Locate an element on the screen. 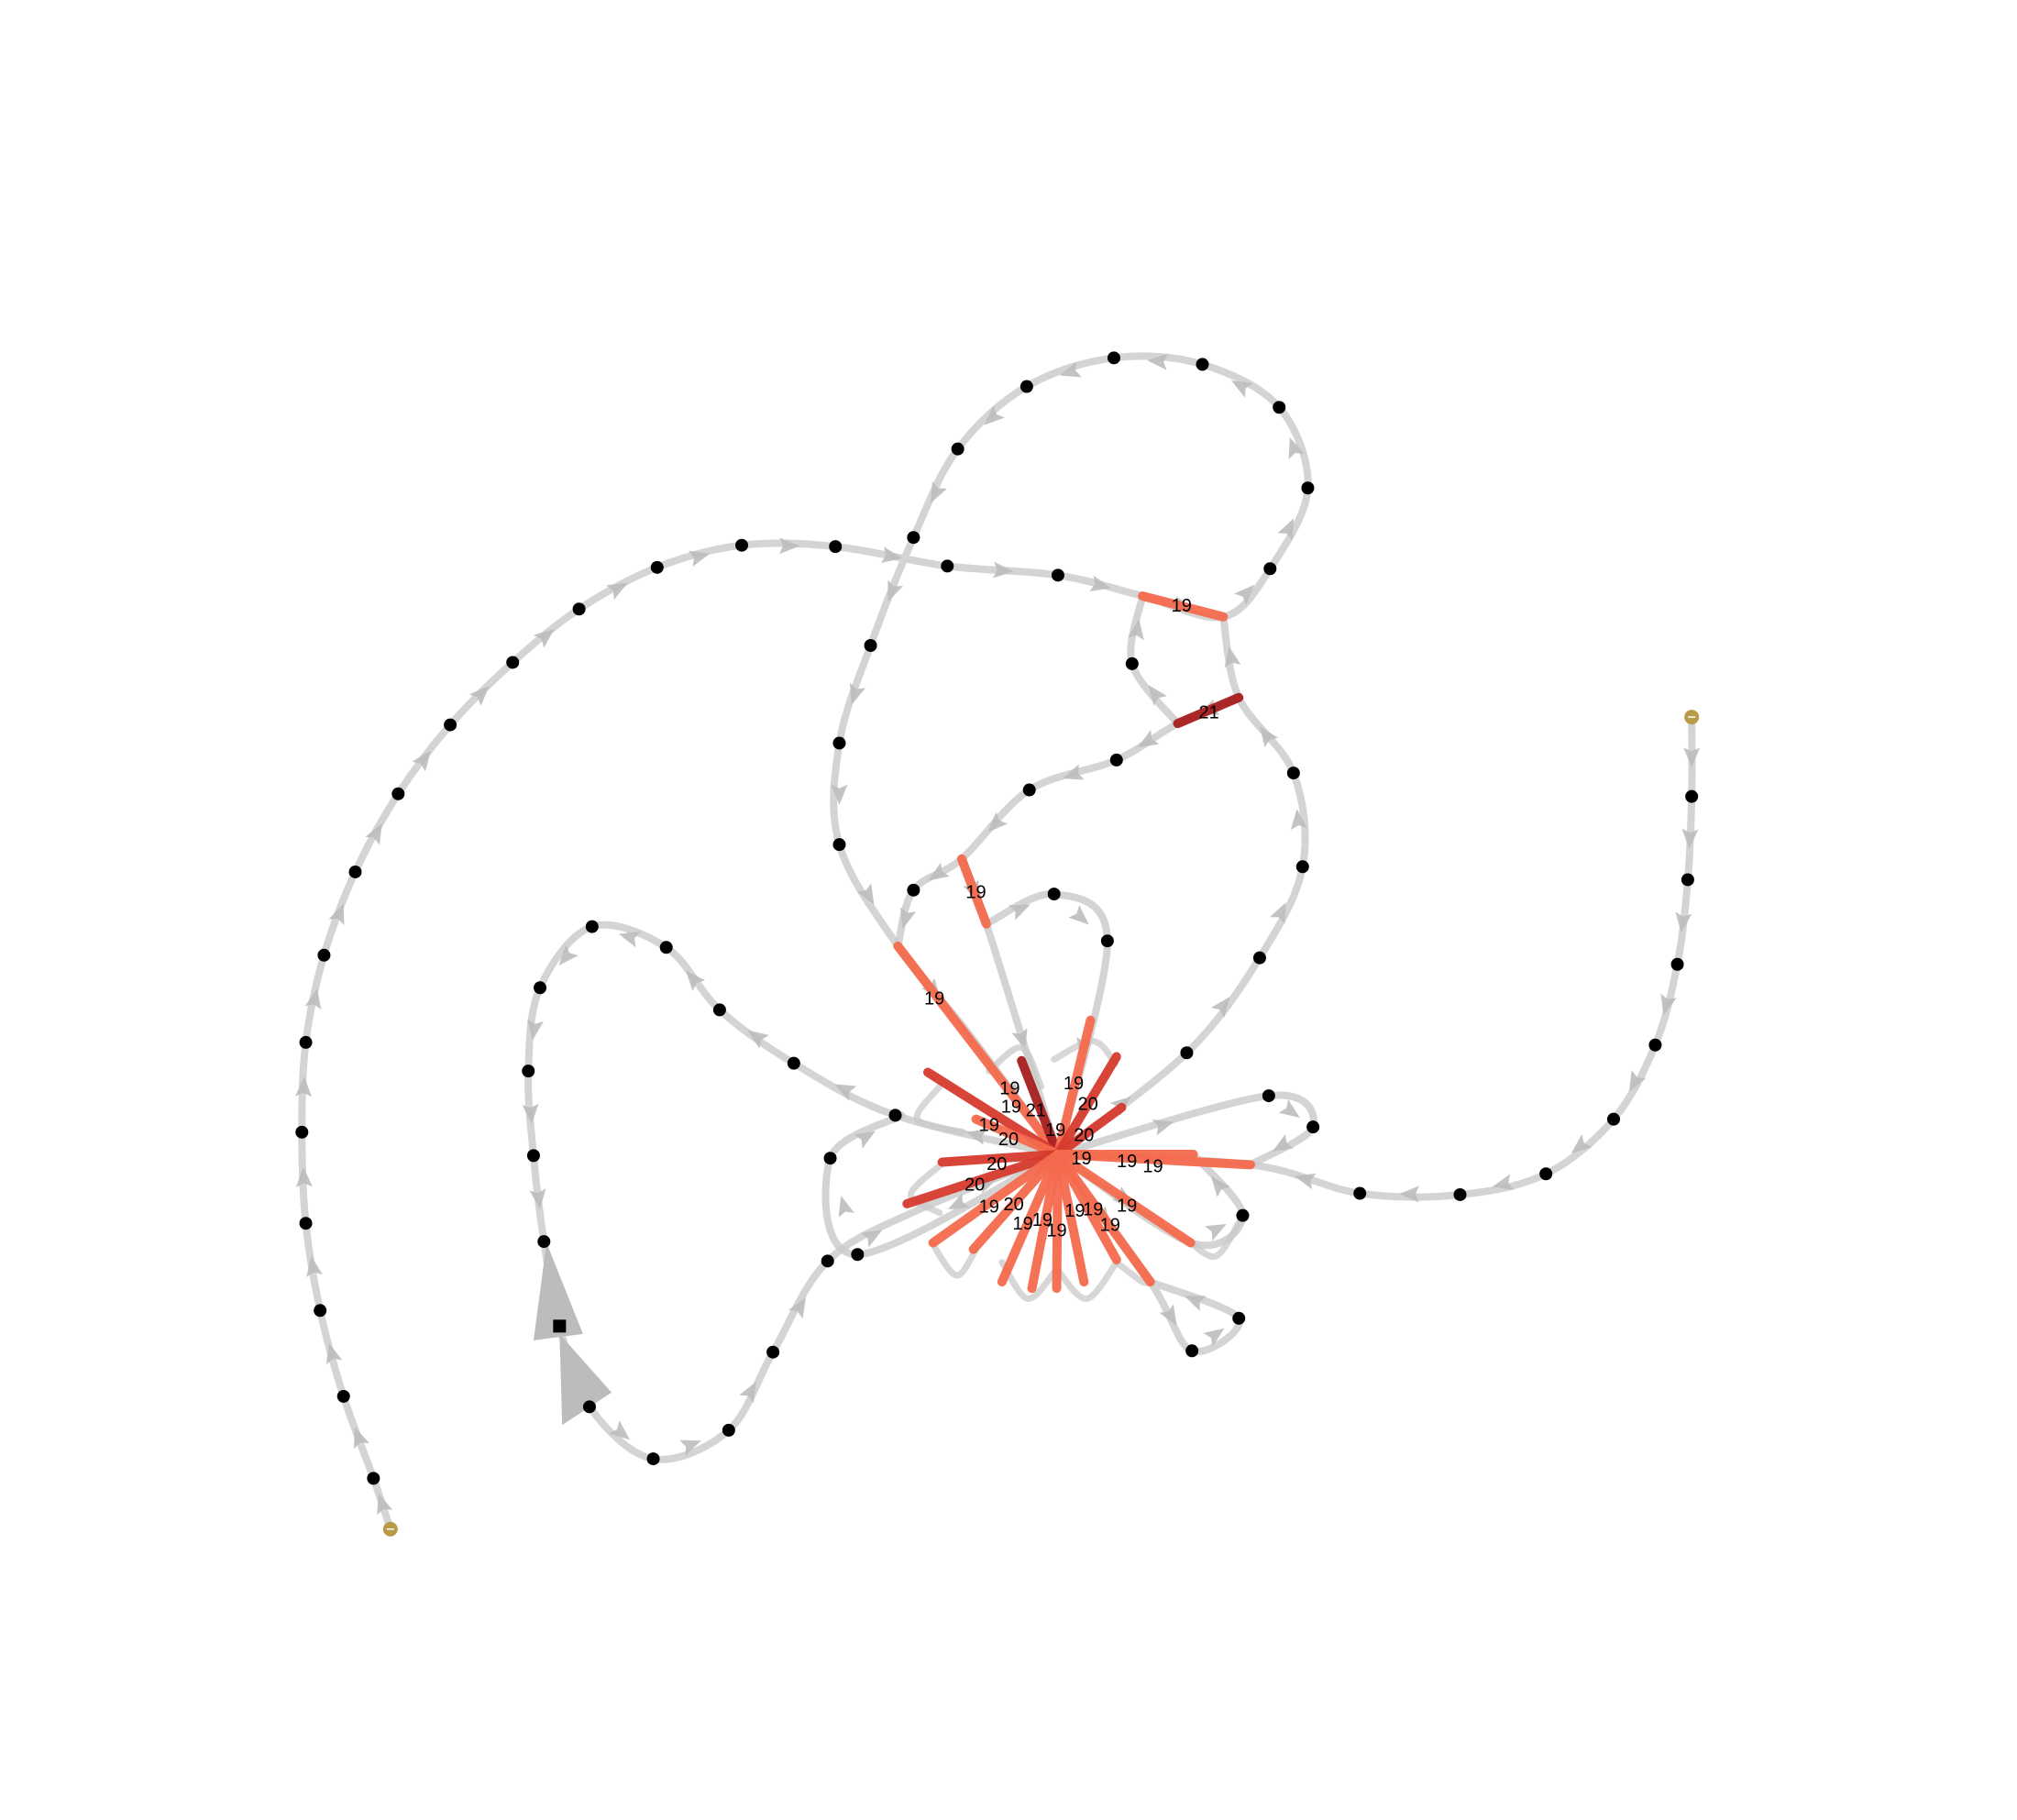 The width and height of the screenshot is (2017, 1820). highlight-edge-layer is located at coordinates (1074, 942).